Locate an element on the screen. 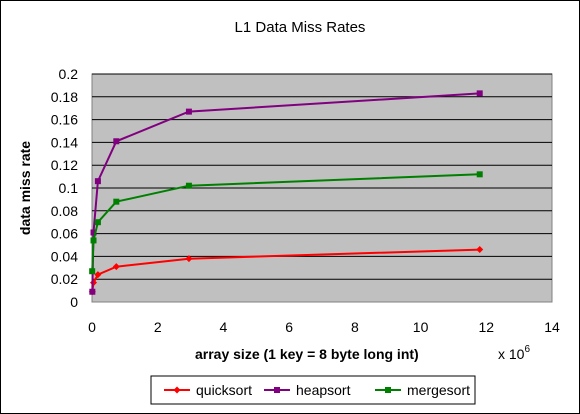 The height and width of the screenshot is (414, 580). x-tick-label: 6 is located at coordinates (289, 327).